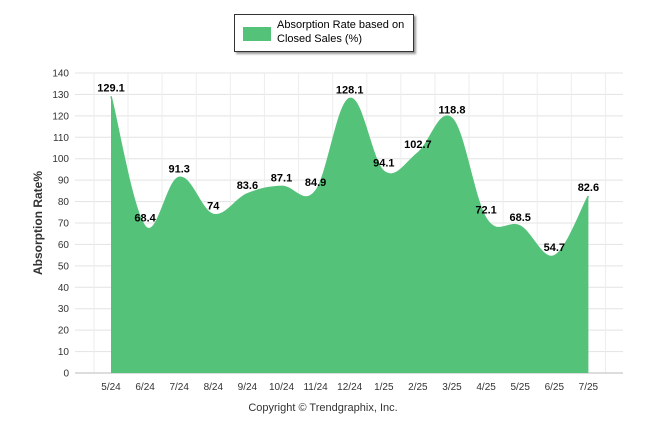 The width and height of the screenshot is (646, 434). Describe the element at coordinates (213, 206) in the screenshot. I see `data-label: 74` at that location.